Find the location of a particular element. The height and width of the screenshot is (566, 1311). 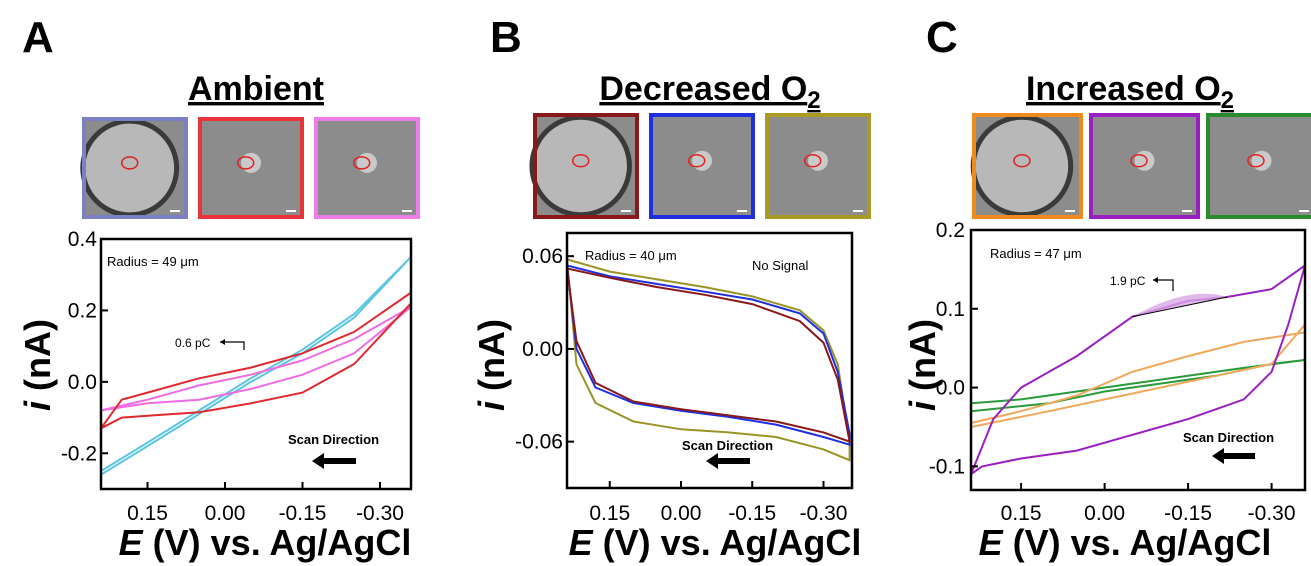

y-tick-label: -0.1 is located at coordinates (947, 466).